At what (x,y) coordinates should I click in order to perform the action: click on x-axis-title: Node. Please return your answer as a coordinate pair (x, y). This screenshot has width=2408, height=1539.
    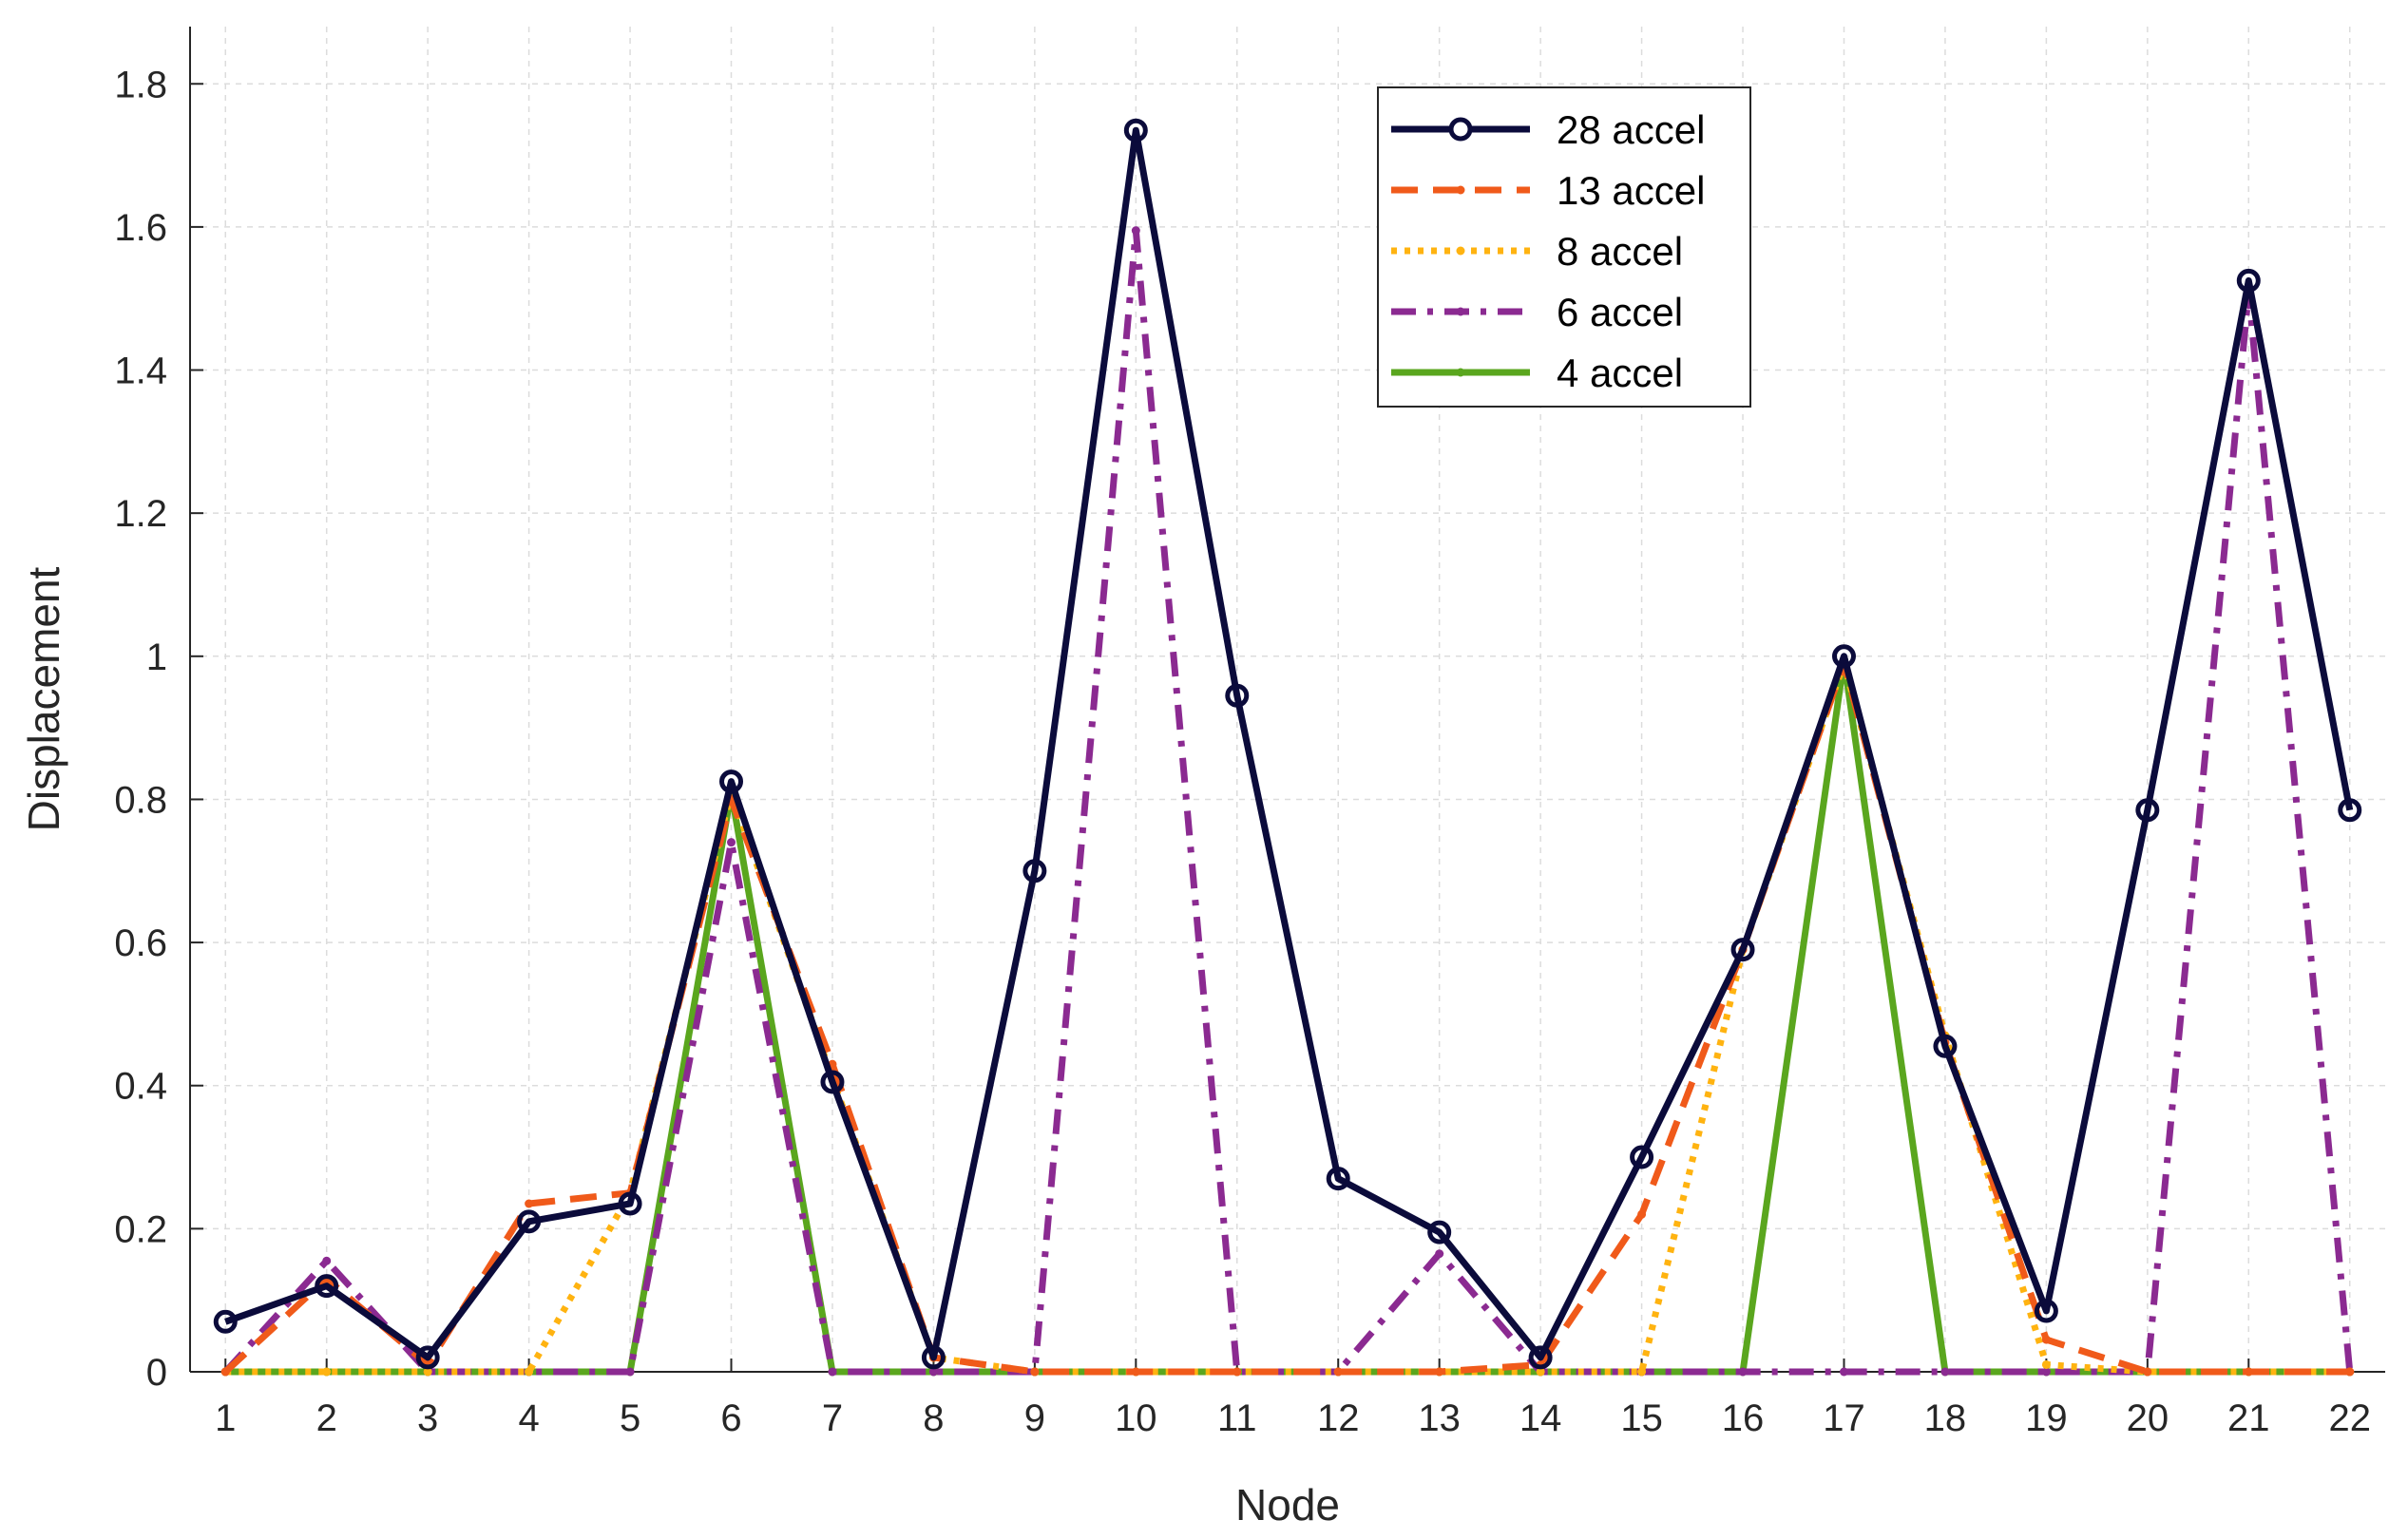
    Looking at the image, I should click on (1287, 1505).